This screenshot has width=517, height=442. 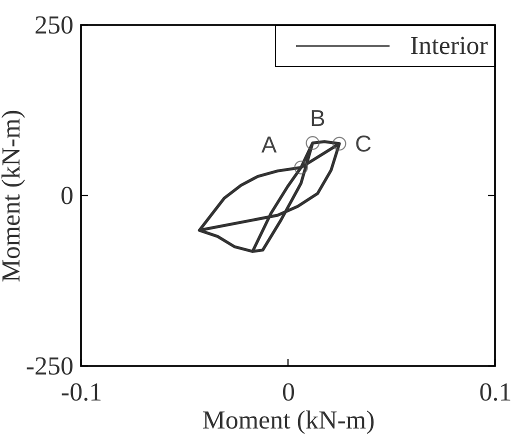 What do you see at coordinates (495, 392) in the screenshot?
I see `x-tick-label: 0.1` at bounding box center [495, 392].